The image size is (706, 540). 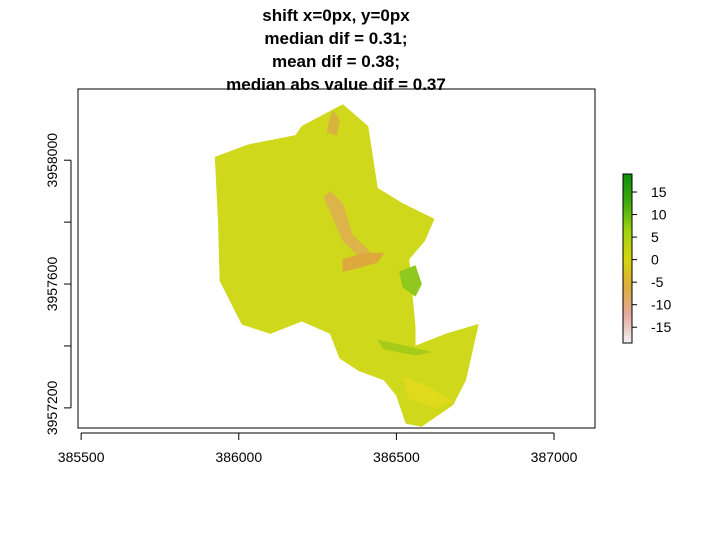 I want to click on colorbar-tick-label: -10, so click(x=661, y=305).